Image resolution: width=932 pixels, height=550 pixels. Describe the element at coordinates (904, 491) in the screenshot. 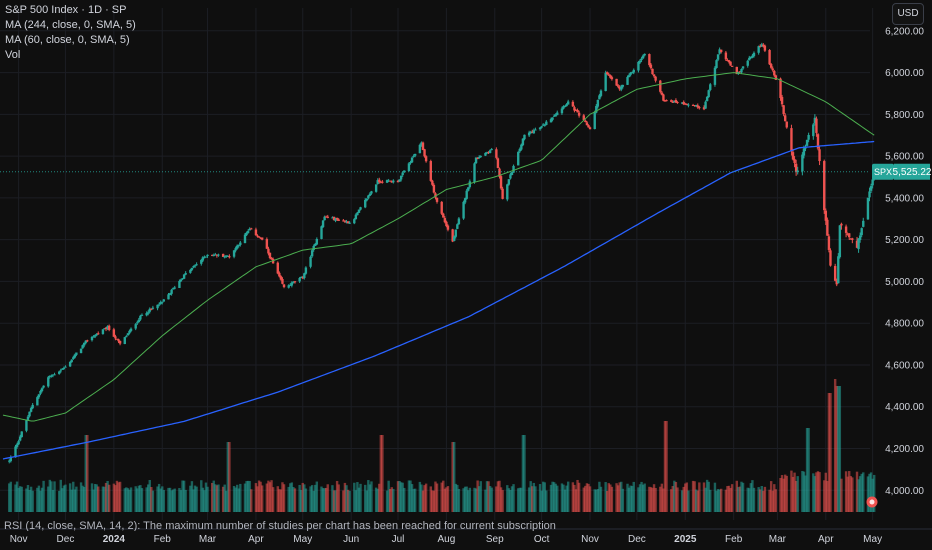

I see `y-tick-label: 4,000.00` at that location.